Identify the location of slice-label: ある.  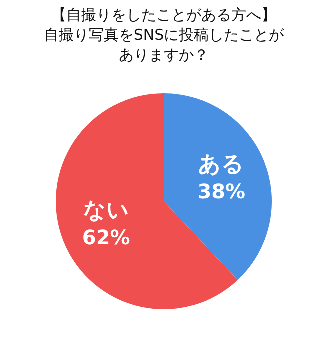
(221, 165).